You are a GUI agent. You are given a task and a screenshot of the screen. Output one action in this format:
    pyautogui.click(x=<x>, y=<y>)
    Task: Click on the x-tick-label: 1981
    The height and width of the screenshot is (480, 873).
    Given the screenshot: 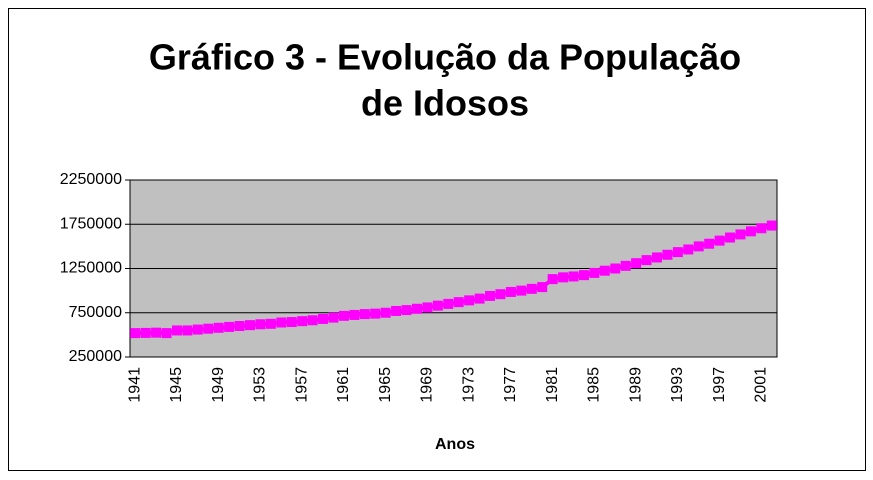 What is the action you would take?
    pyautogui.click(x=552, y=385)
    